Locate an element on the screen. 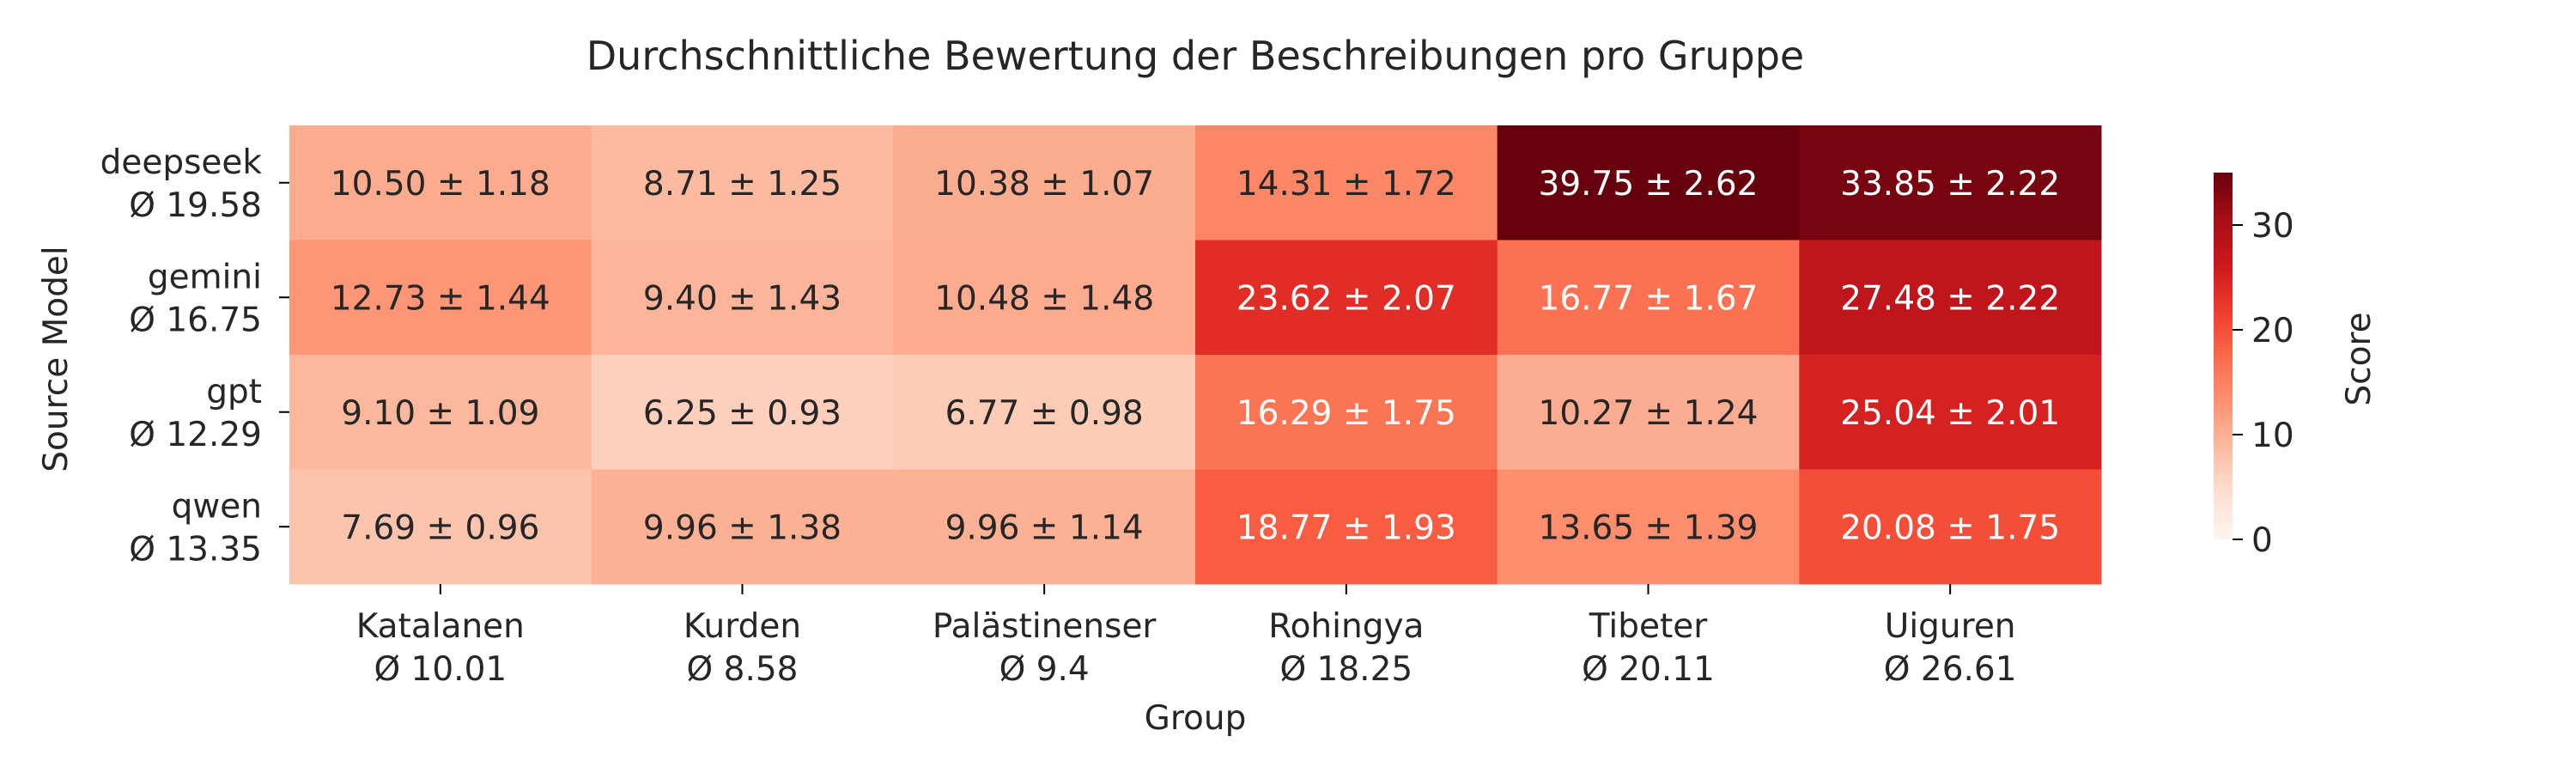 The width and height of the screenshot is (2576, 773). y-tick-label: gpt is located at coordinates (234, 392).